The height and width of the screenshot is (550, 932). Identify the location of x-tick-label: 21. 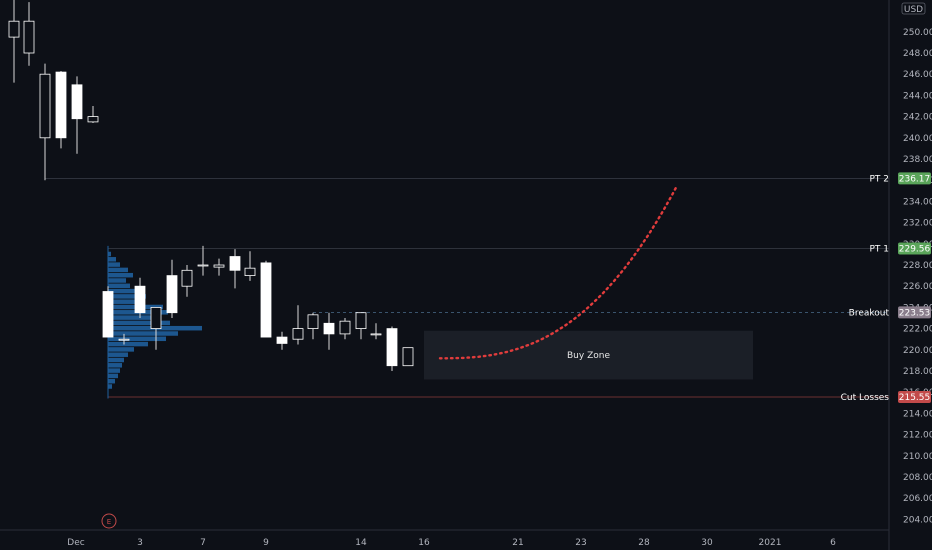
(517, 543).